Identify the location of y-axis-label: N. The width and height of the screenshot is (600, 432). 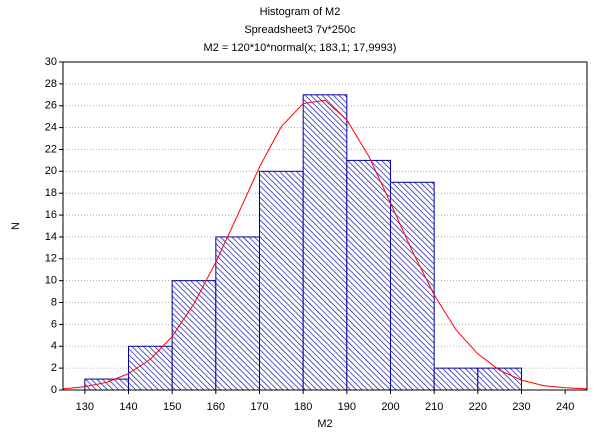
(16, 226).